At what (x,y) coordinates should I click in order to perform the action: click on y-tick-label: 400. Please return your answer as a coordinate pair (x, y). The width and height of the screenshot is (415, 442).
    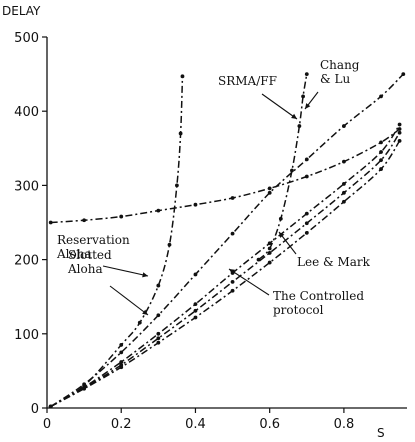
    Looking at the image, I should click on (26, 112).